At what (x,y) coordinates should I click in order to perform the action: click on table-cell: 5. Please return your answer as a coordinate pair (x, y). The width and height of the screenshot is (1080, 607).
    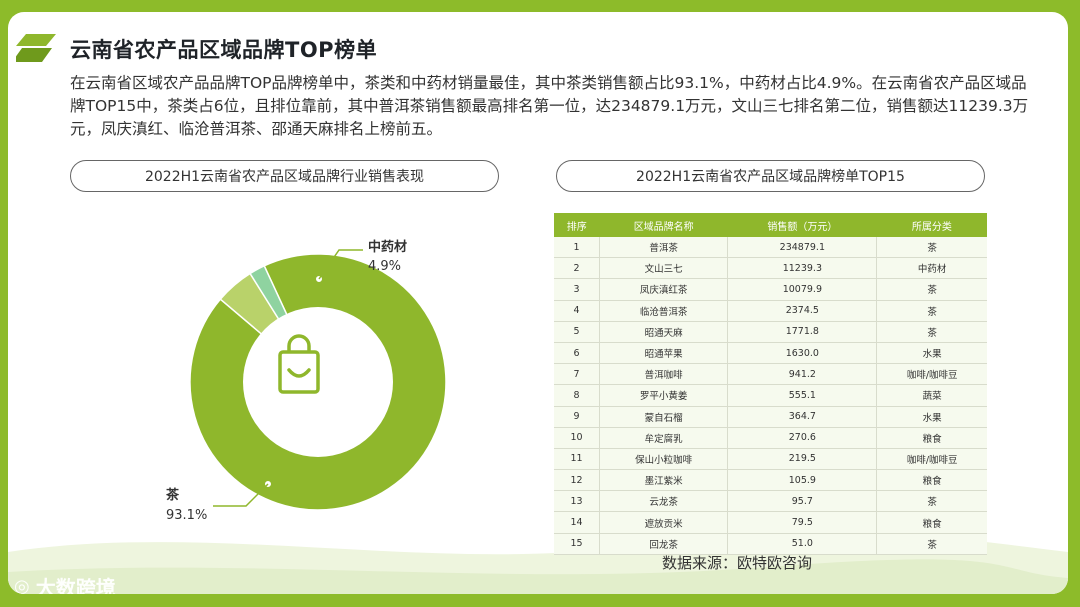
    Looking at the image, I should click on (577, 332).